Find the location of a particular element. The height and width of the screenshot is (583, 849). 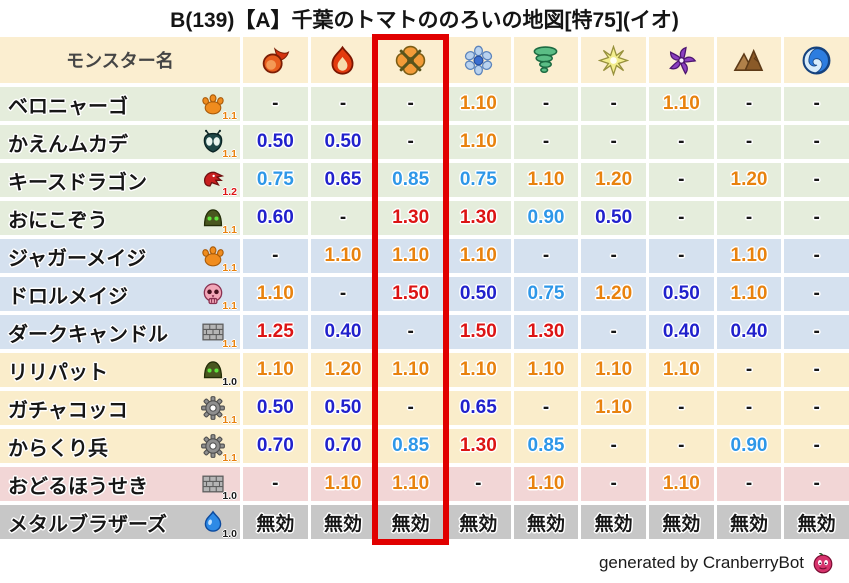

slime-icon: 1.0 is located at coordinates (218, 524).